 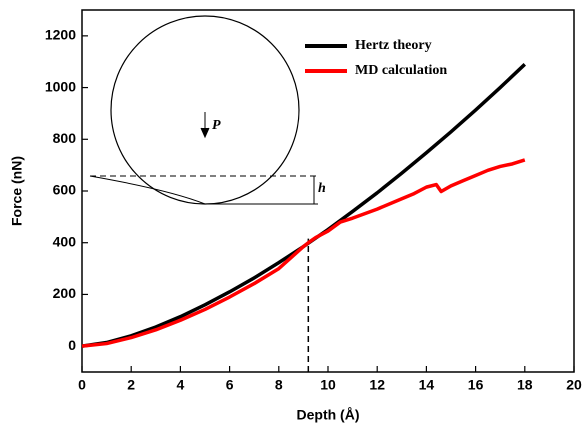 What do you see at coordinates (393, 45) in the screenshot?
I see `legend-label: Hertz theory` at bounding box center [393, 45].